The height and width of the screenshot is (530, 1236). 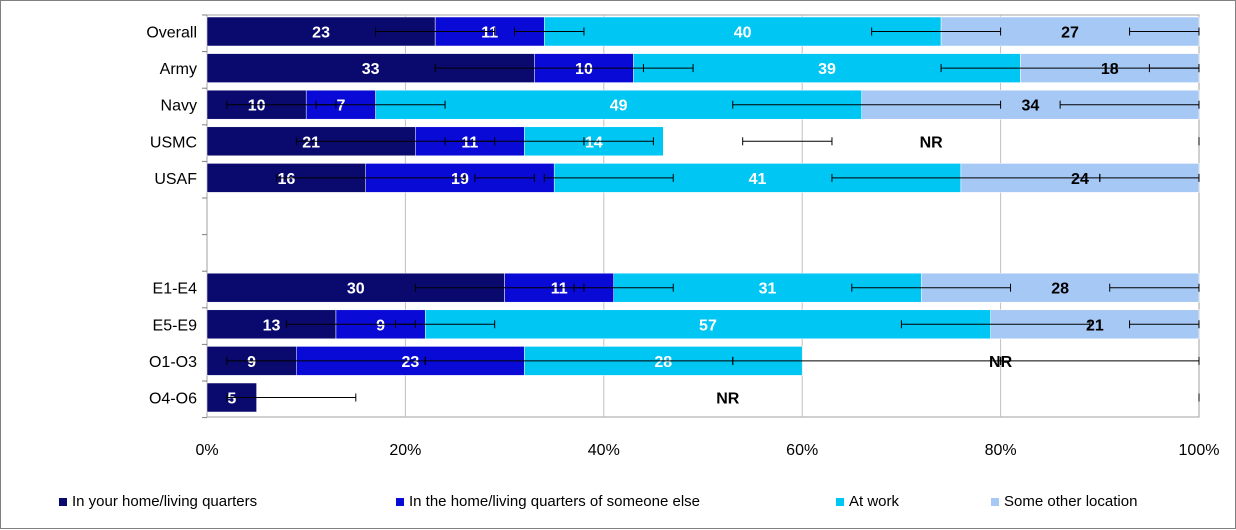 I want to click on data-label: 14, so click(x=594, y=142).